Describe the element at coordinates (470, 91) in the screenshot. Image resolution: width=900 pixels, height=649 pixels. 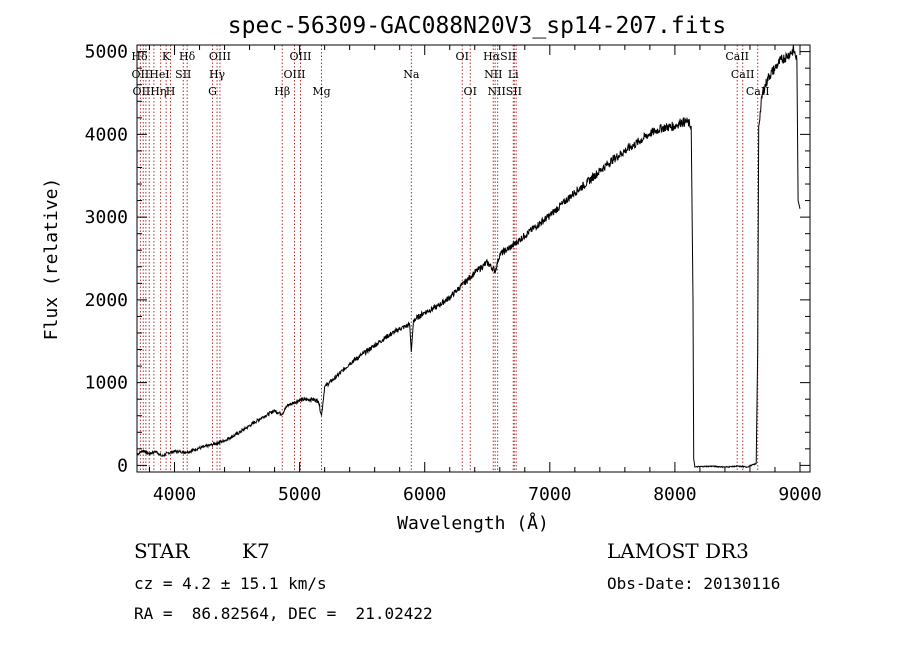
I see `spectral-label-22: OI` at that location.